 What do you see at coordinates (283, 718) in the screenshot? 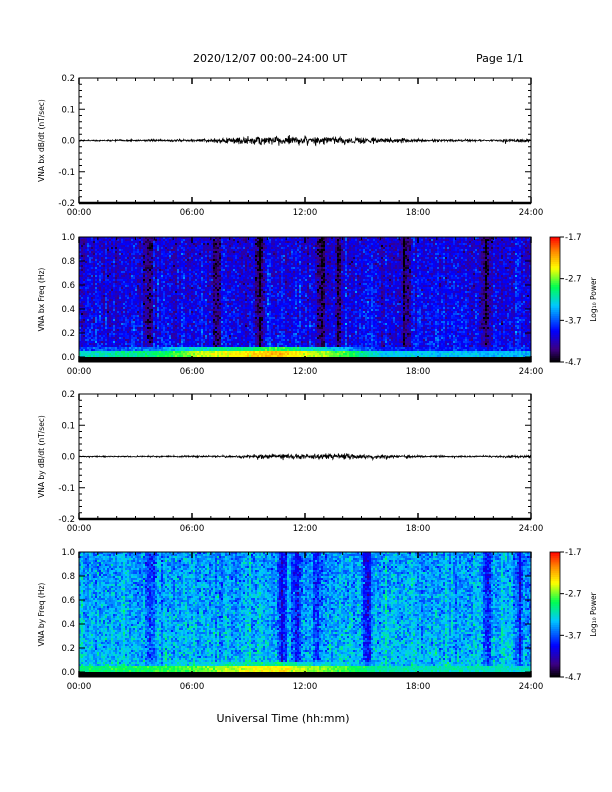
I see `x-axis-title: Universal Time (hh:mm)` at bounding box center [283, 718].